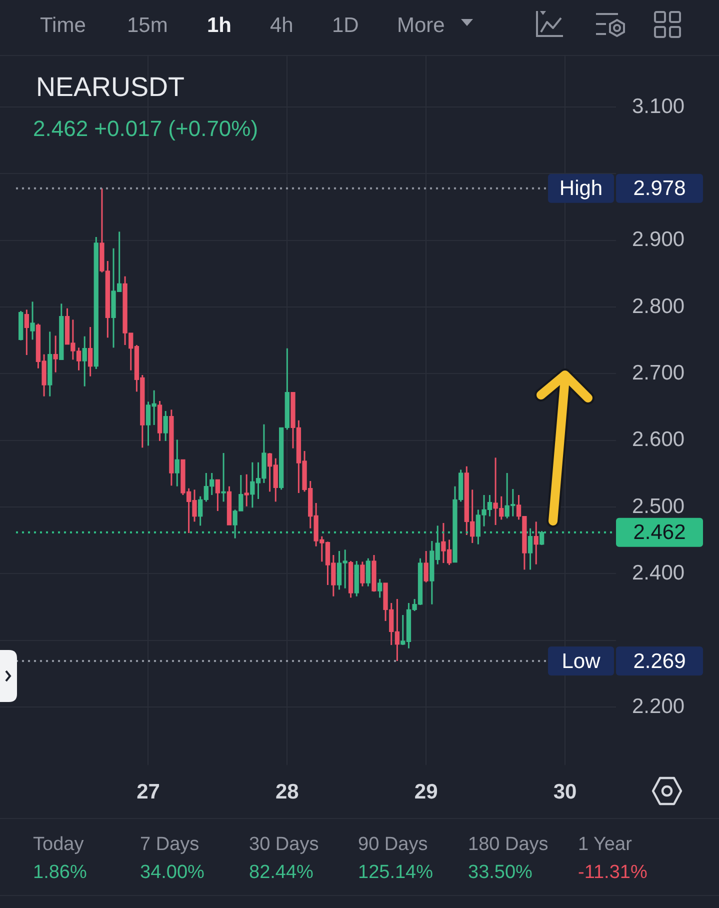 The image size is (719, 908). What do you see at coordinates (658, 240) in the screenshot?
I see `y-tick-label: 2.900` at bounding box center [658, 240].